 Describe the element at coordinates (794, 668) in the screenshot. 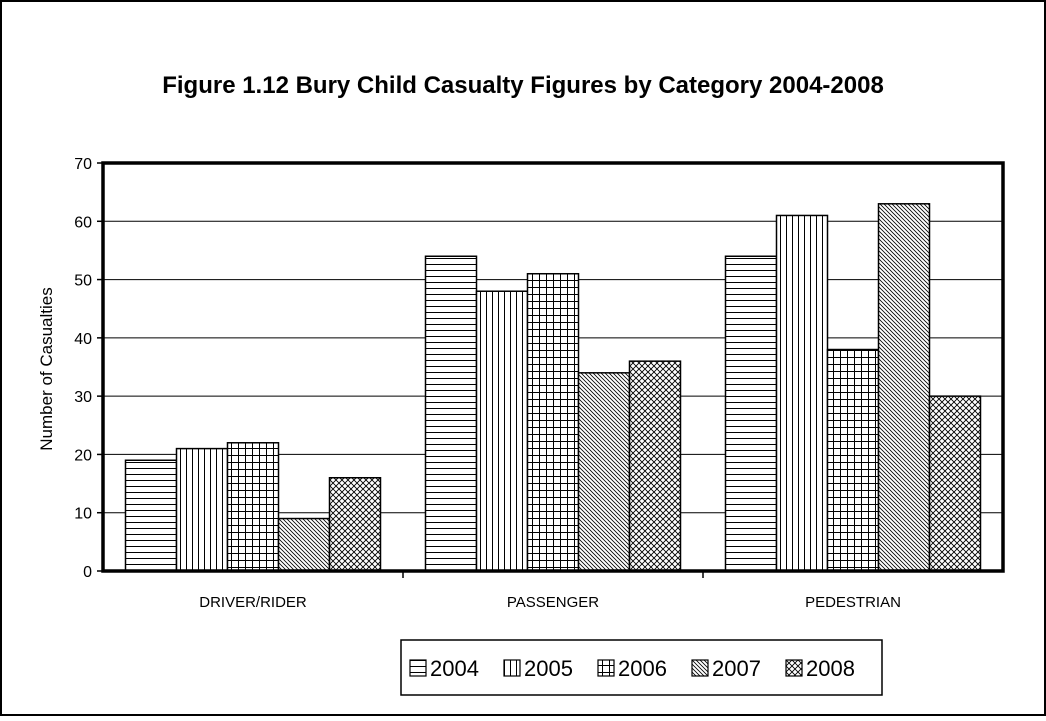

I see `legend-swatch-2008` at that location.